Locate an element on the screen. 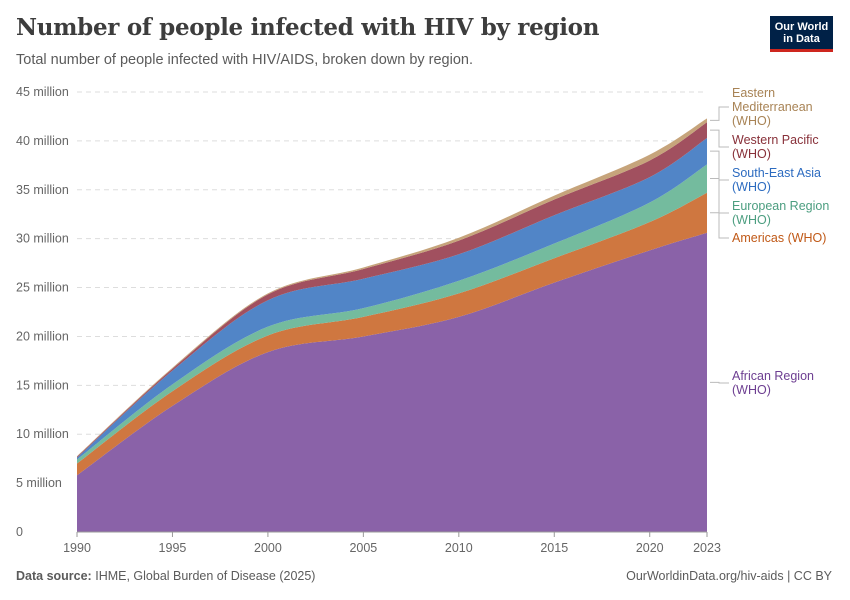  label-americas: Americas (WHO) is located at coordinates (779, 238).